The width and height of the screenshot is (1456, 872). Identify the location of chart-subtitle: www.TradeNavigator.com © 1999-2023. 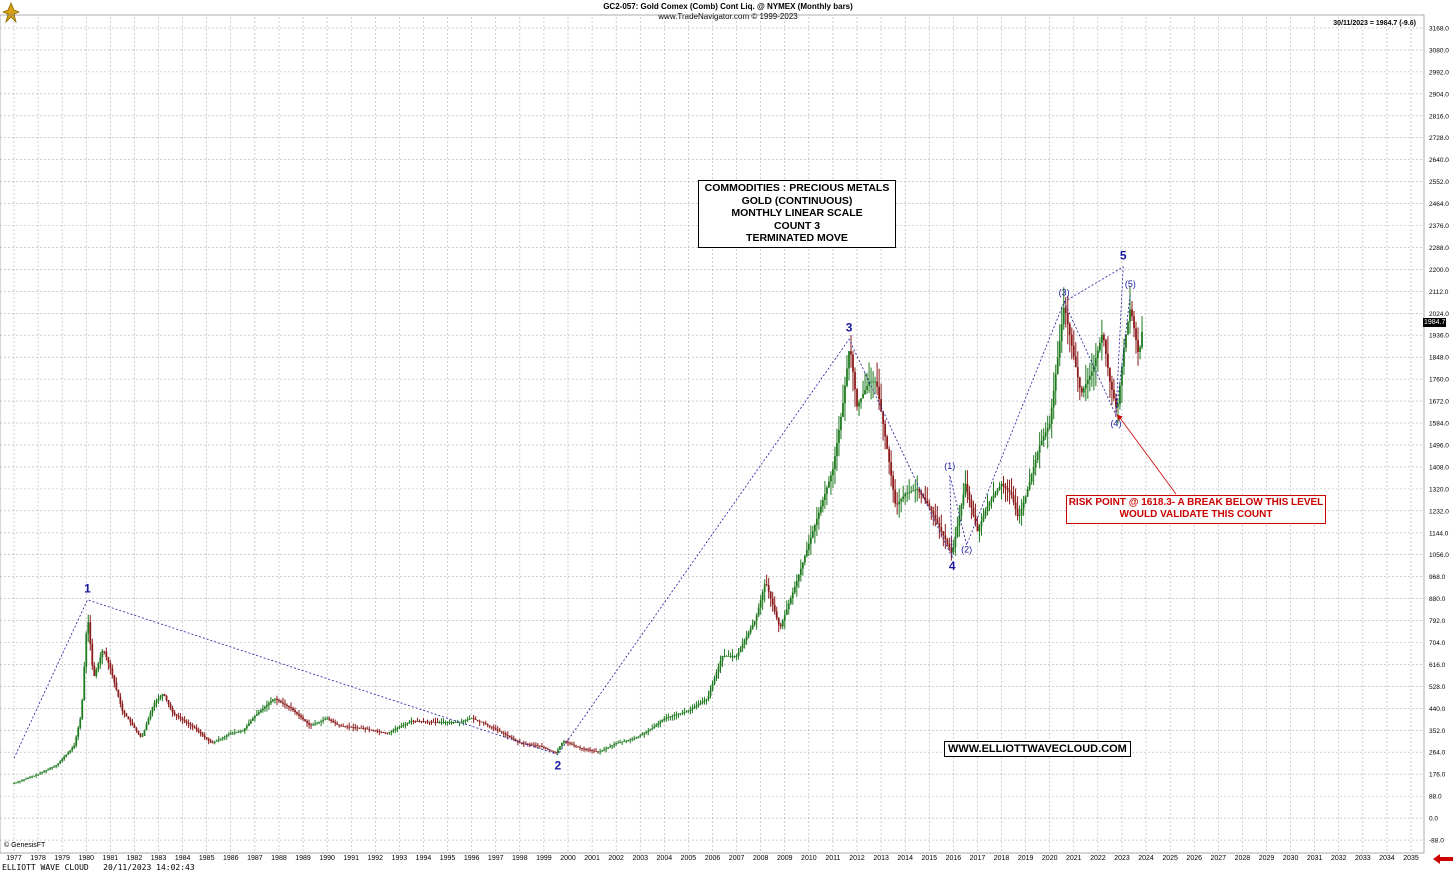
(728, 16).